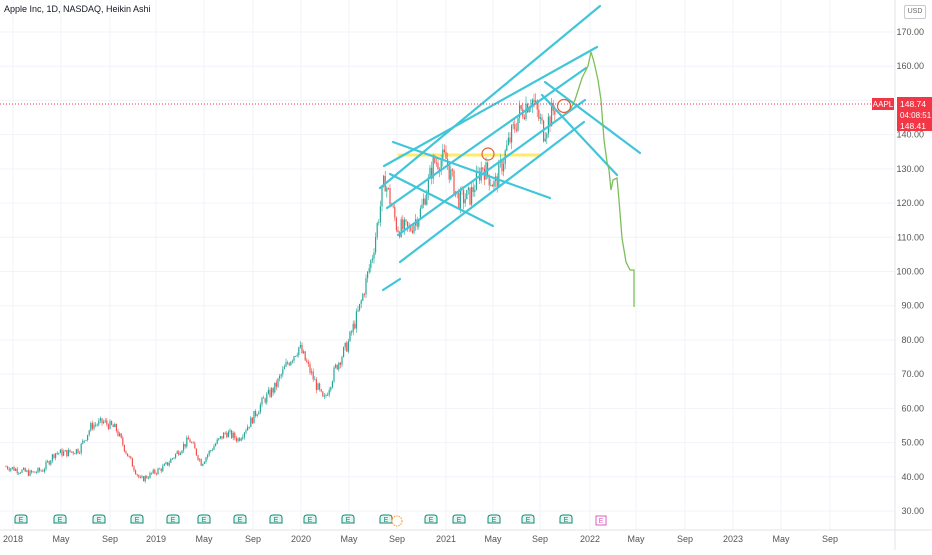 This screenshot has width=932, height=555. What do you see at coordinates (601, 520) in the screenshot?
I see `earnings-marker-future: E` at bounding box center [601, 520].